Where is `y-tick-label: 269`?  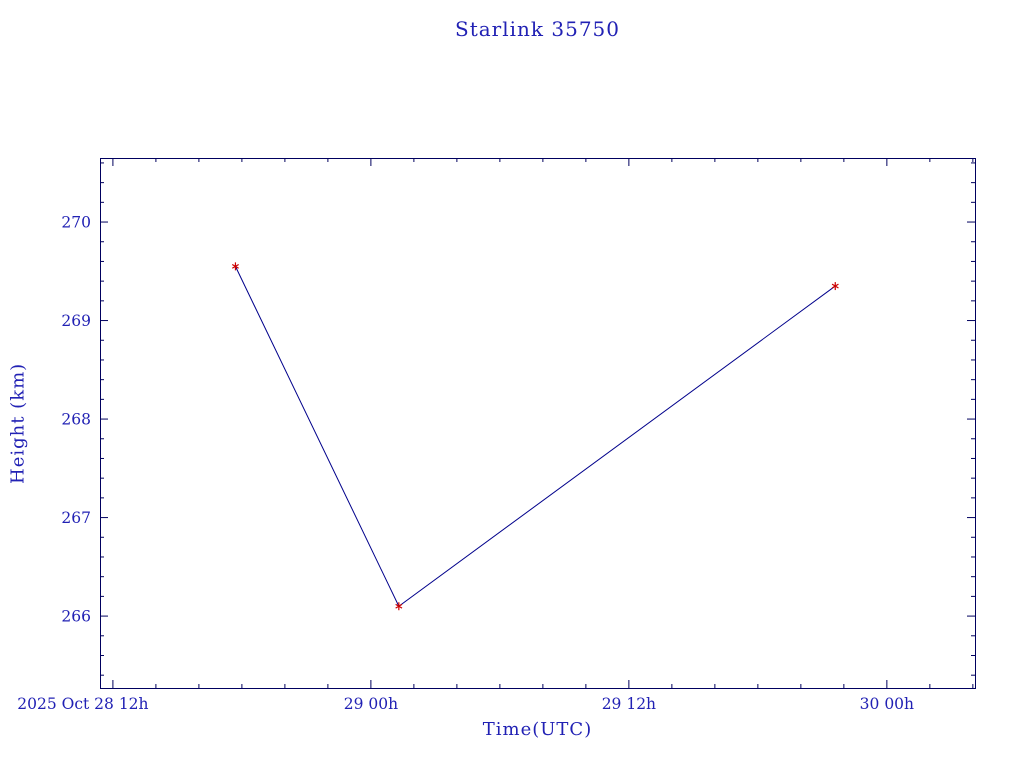
y-tick-label: 269 is located at coordinates (76, 321).